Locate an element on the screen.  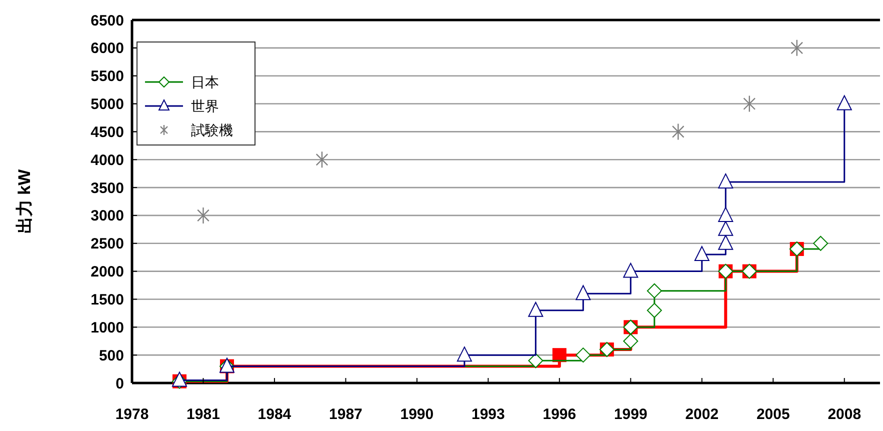
y-tick-label: 5500 is located at coordinates (107, 77).